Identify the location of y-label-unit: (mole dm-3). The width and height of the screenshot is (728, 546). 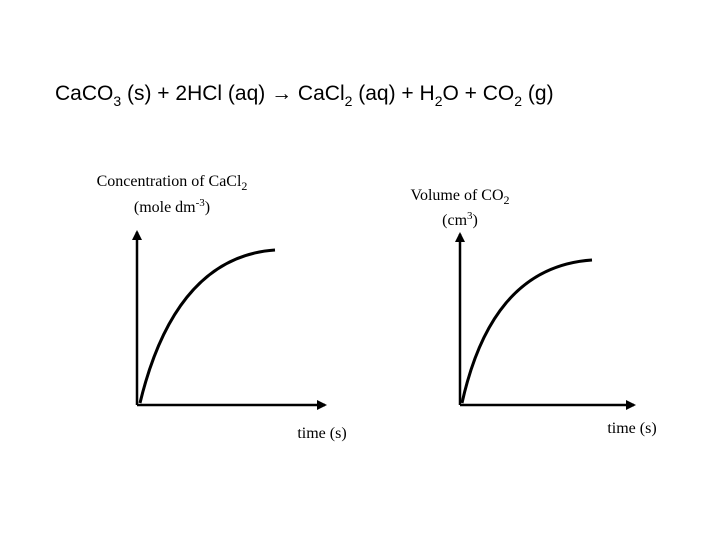
(172, 206).